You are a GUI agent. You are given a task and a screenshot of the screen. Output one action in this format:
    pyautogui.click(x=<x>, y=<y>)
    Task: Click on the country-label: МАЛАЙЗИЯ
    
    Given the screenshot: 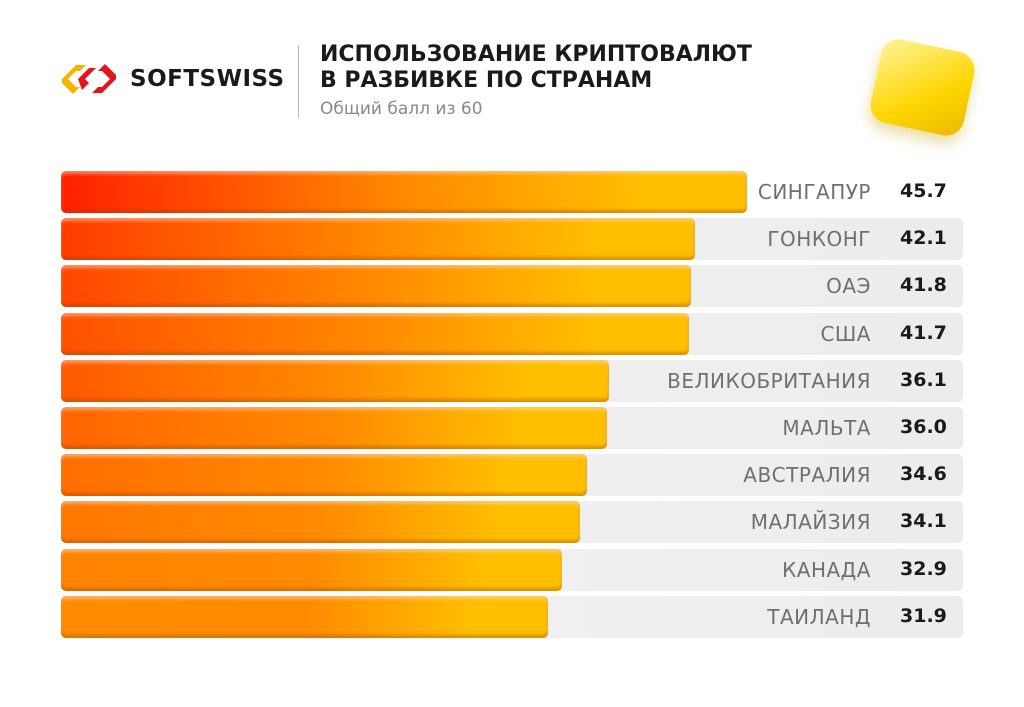 What is the action you would take?
    pyautogui.click(x=810, y=522)
    